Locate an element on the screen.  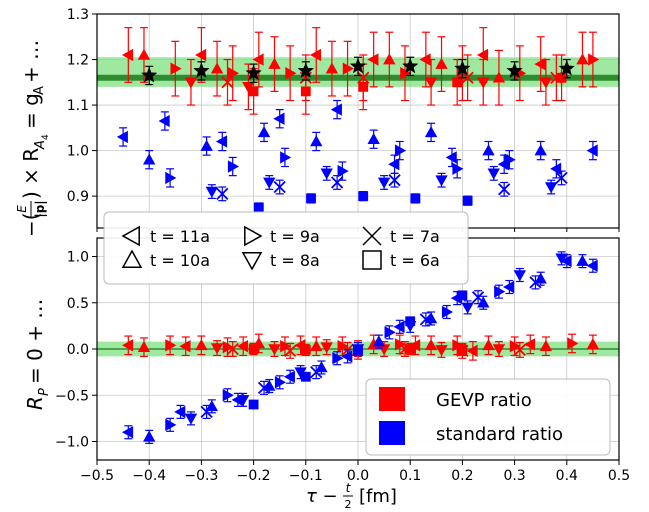
legend-label: GEVP ratio is located at coordinates (484, 400).